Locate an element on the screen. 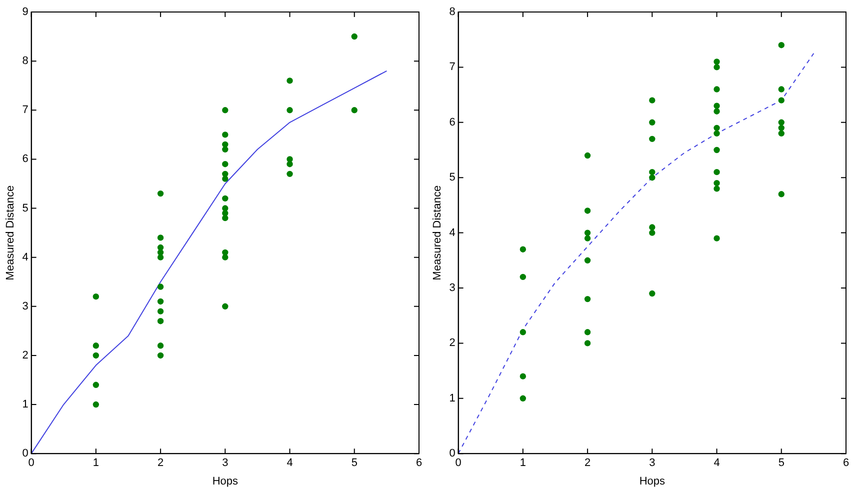 The height and width of the screenshot is (492, 855). x-tick-label: 6 is located at coordinates (419, 463).